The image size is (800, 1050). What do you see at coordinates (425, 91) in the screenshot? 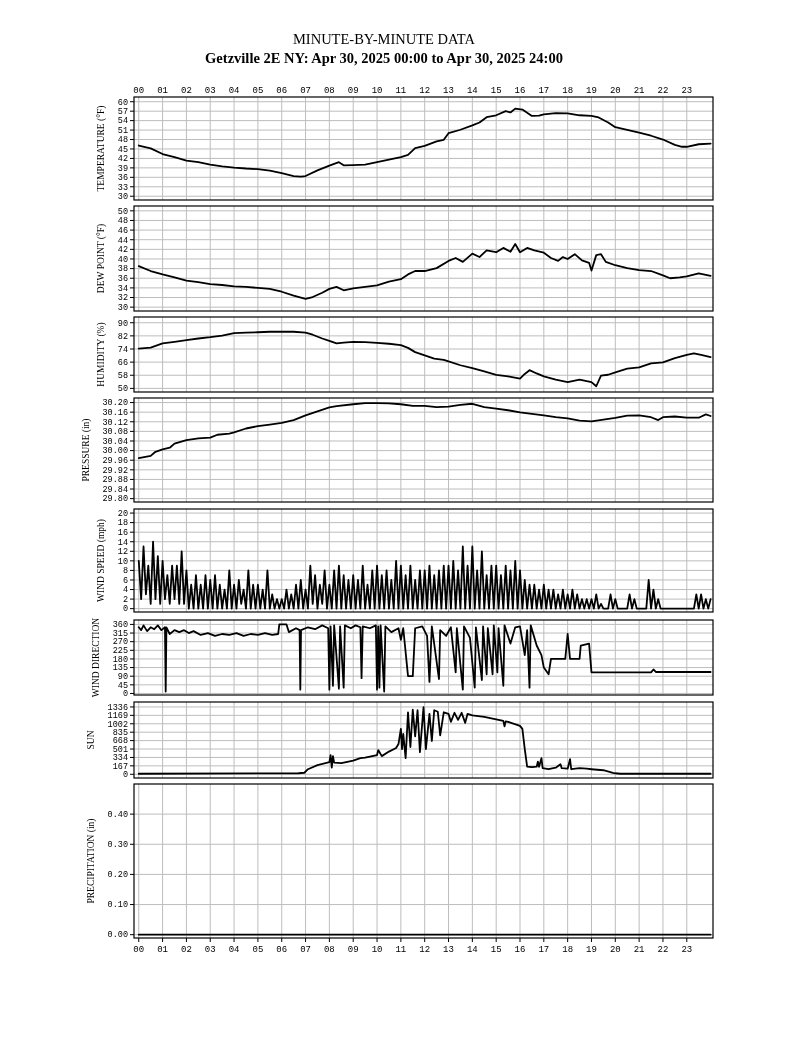
I see `x2-tick-label: 12` at bounding box center [425, 91].